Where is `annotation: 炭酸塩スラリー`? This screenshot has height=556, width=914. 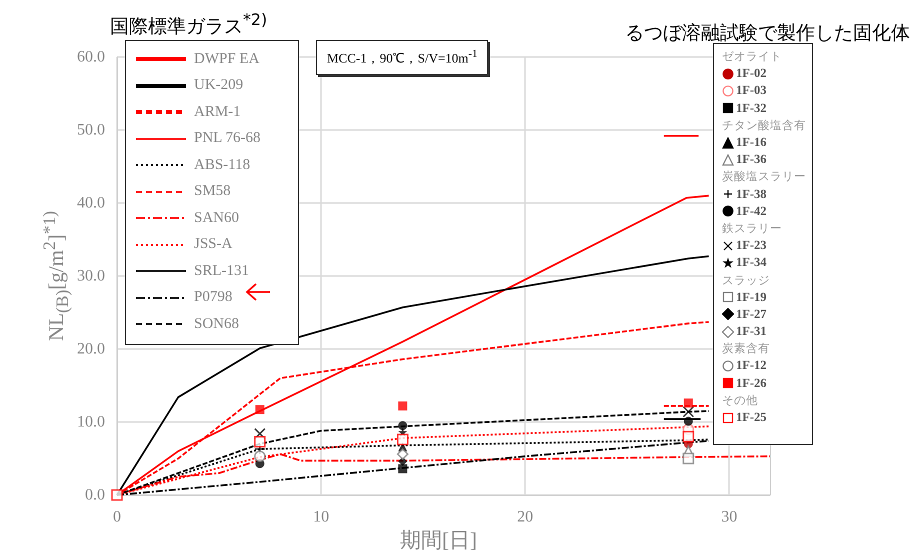
annotation: 炭酸塩スラリー is located at coordinates (764, 177).